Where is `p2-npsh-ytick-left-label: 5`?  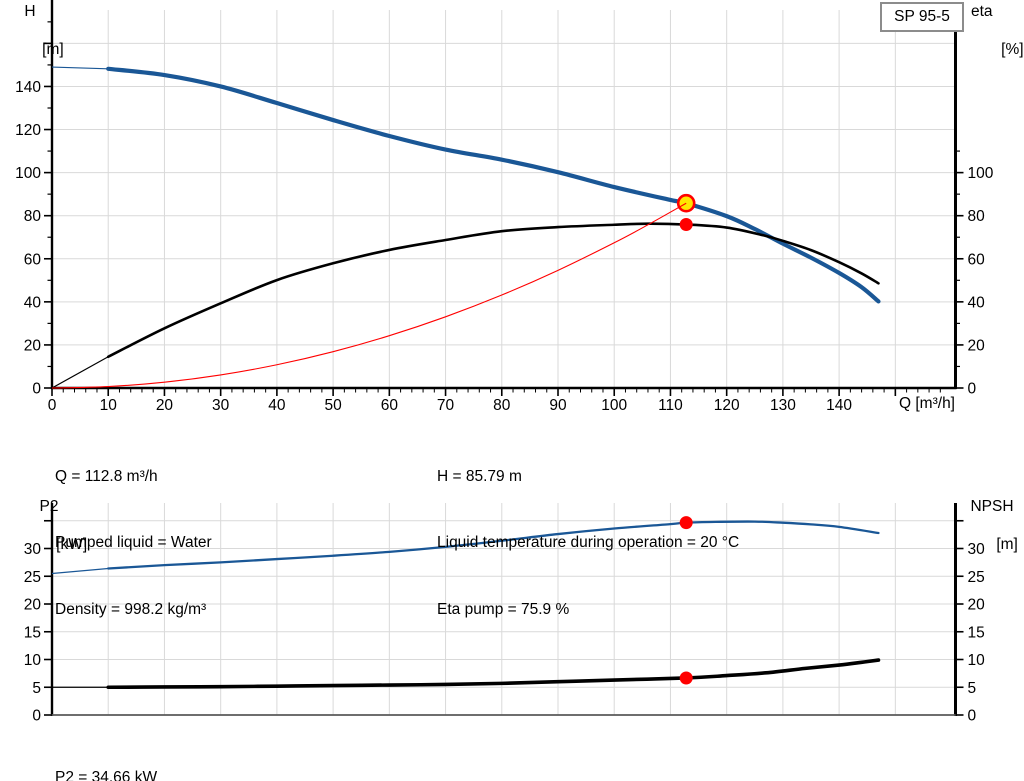 p2-npsh-ytick-left-label: 5 is located at coordinates (36, 688).